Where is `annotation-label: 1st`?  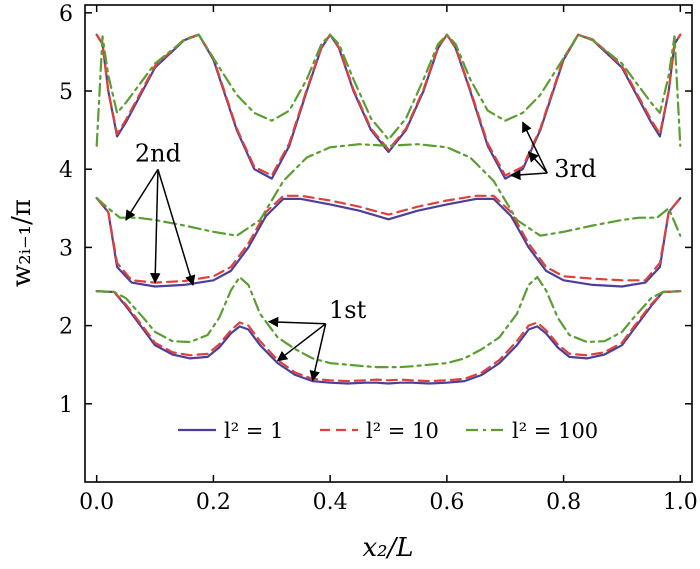 annotation-label: 1st is located at coordinates (348, 310).